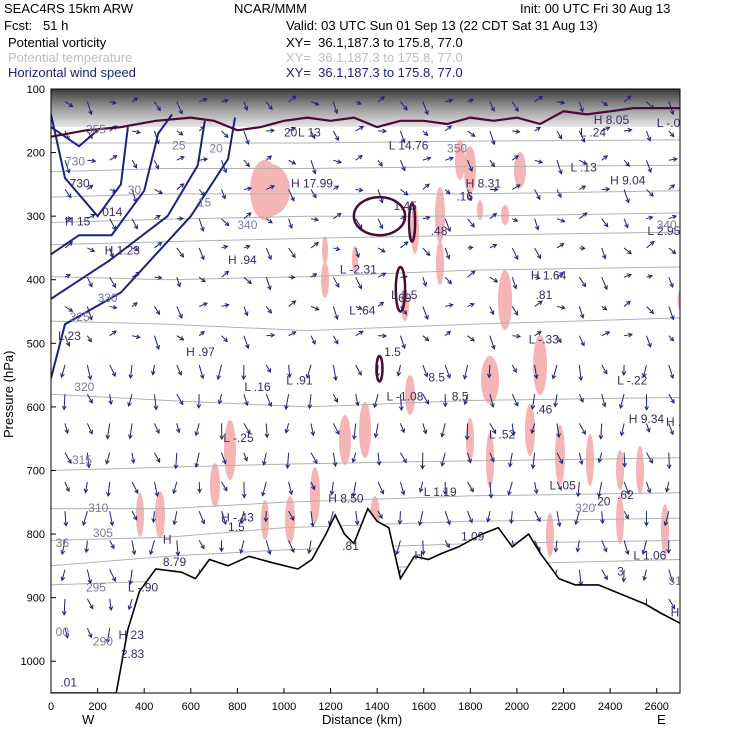  Describe the element at coordinates (656, 707) in the screenshot. I see `x-tick-label: 2600` at that location.